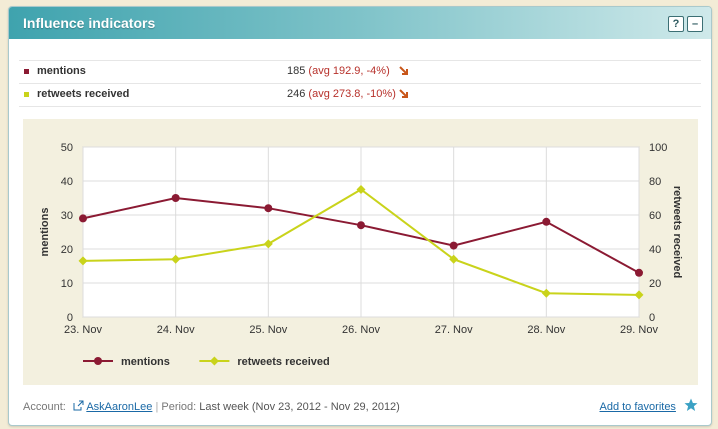 The height and width of the screenshot is (429, 718). I want to click on metric-row-mentions: mentions 185 (avg 192.9, -4%), so click(360, 72).